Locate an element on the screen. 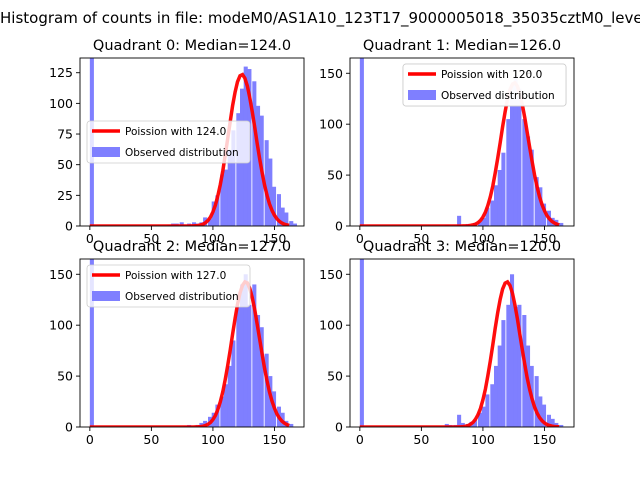 This screenshot has width=640, height=480. quadrant-3-ytick-label: 50 is located at coordinates (335, 376).